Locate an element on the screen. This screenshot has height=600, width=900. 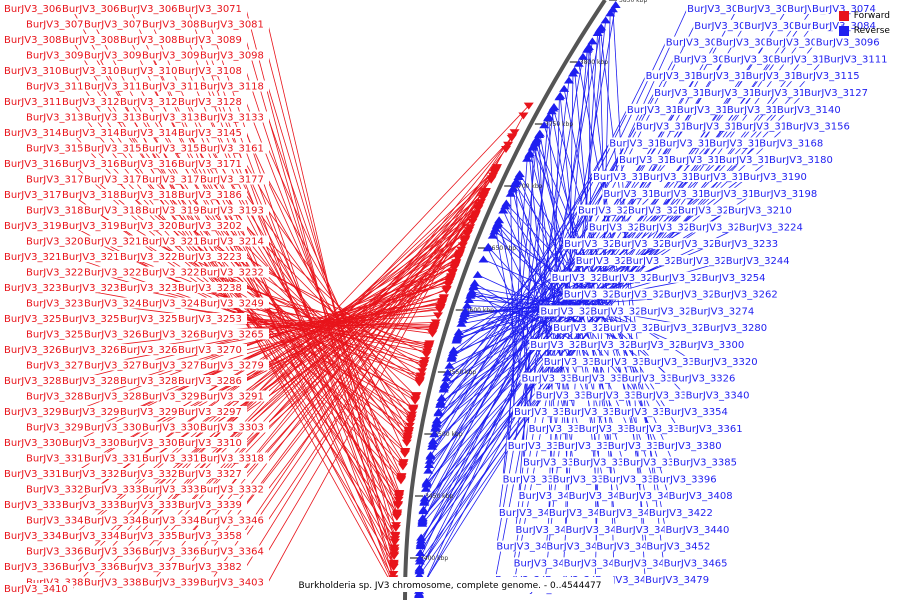
forward-gene-label: BurJV3_3092 is located at coordinates (116, 56).